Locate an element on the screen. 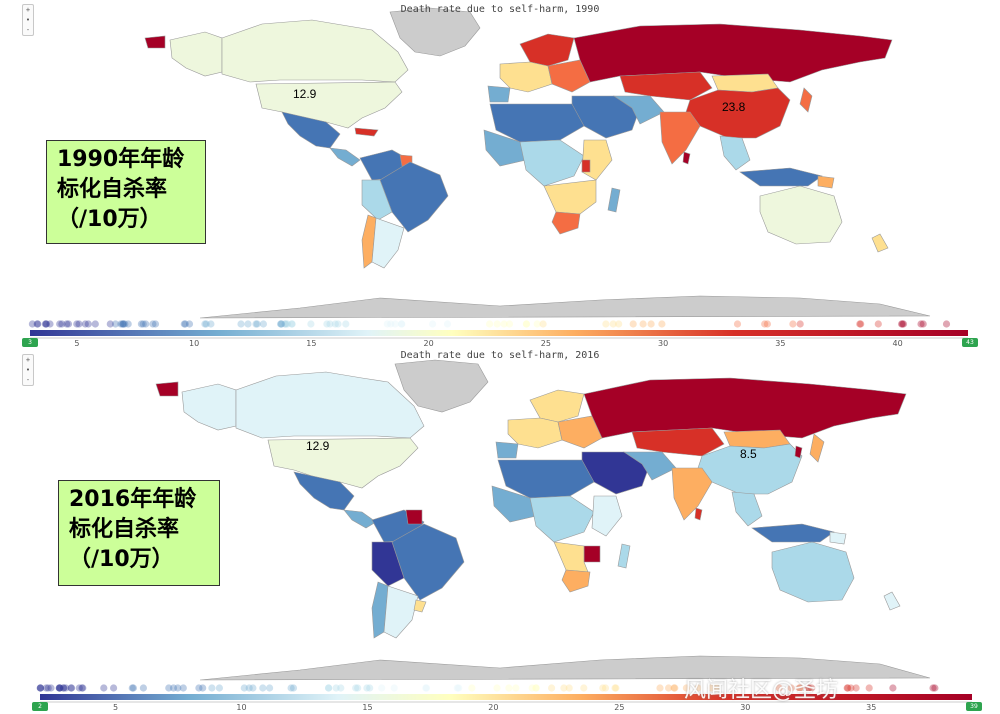 This screenshot has width=1000, height=714. alaska is located at coordinates (209, 407).